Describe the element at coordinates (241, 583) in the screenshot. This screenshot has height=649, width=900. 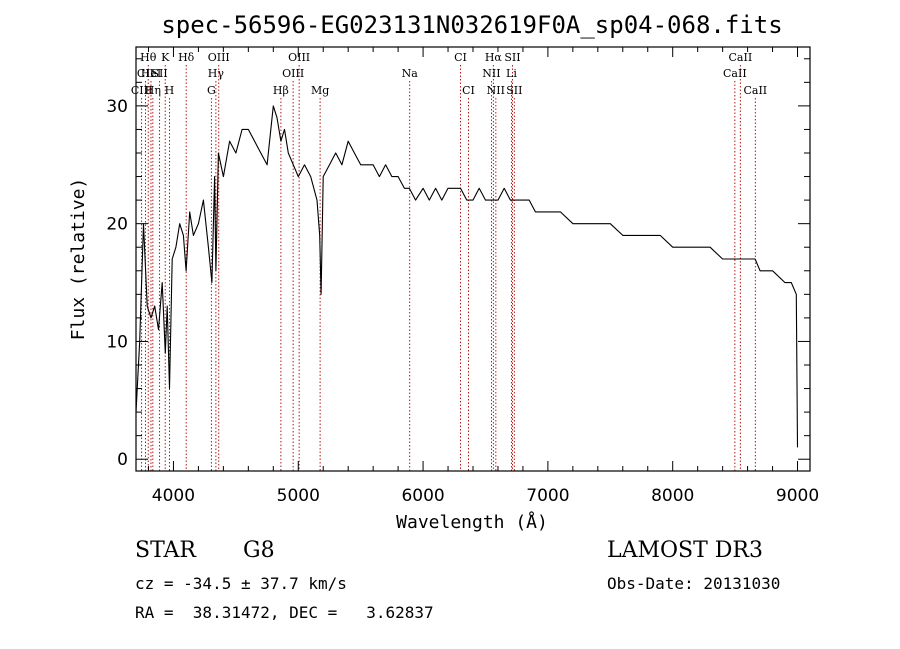
I see `redshift-text: cz = -34.5 ± 37.7 km/s` at that location.